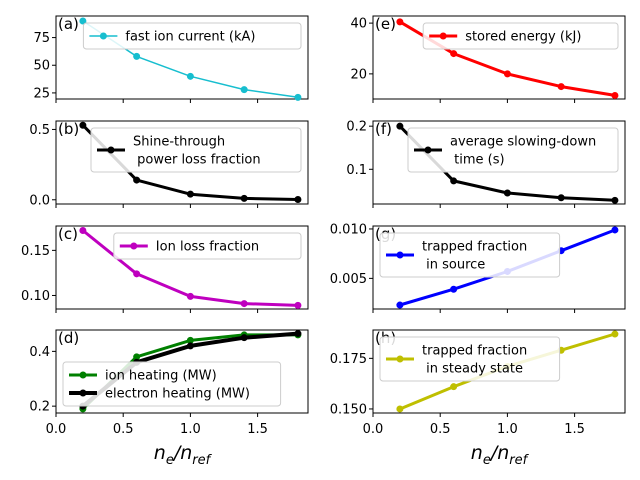  What do you see at coordinates (68, 24) in the screenshot?
I see `panel-label: (a)` at bounding box center [68, 24].